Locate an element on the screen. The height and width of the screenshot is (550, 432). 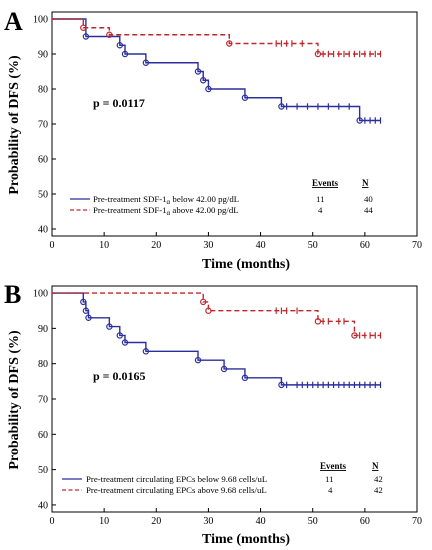
p-value-annotation: p = 0.0165 is located at coordinates (119, 376).